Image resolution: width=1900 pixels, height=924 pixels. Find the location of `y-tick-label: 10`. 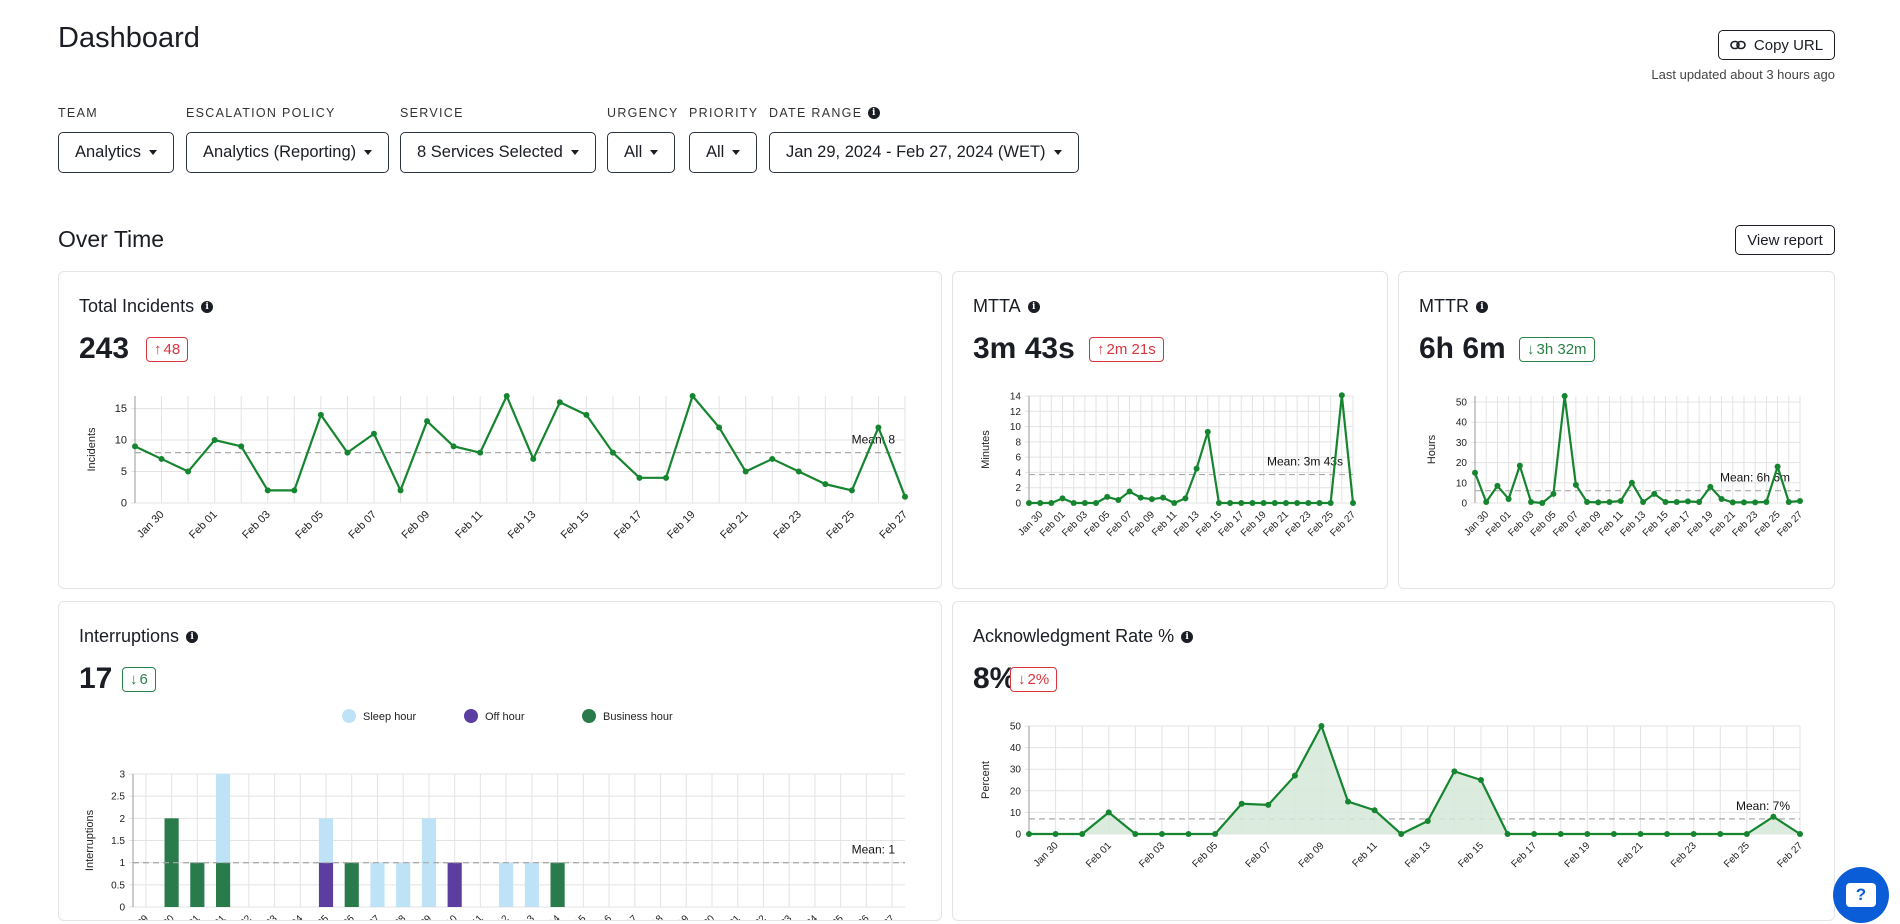

y-tick-label: 10 is located at coordinates (1016, 427).